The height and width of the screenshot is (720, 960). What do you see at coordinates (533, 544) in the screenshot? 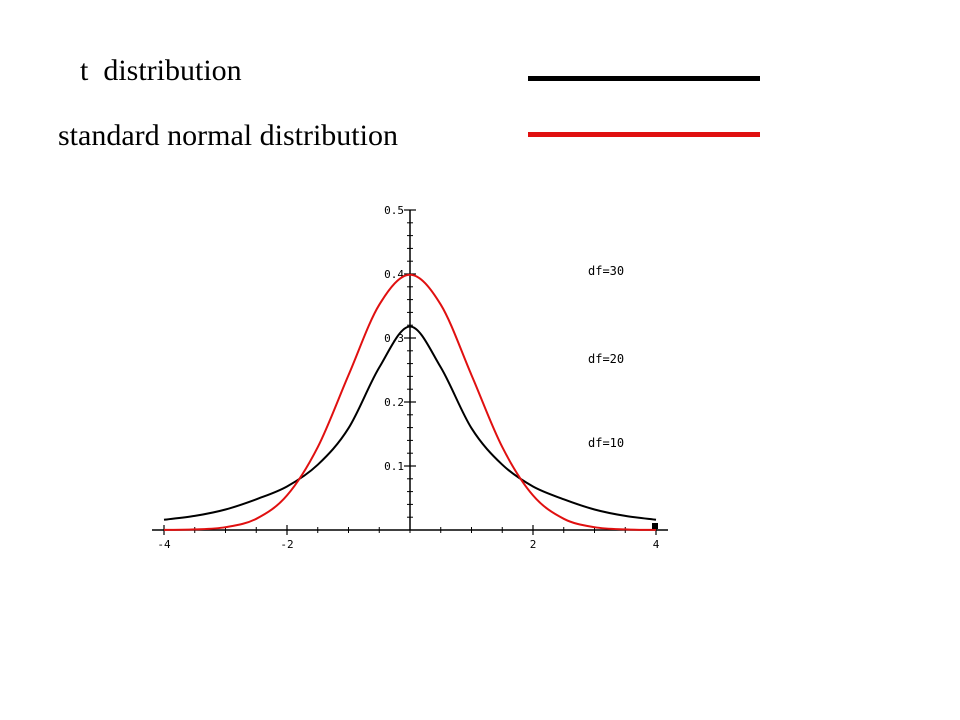
I see `x-tick-label: 2` at bounding box center [533, 544].